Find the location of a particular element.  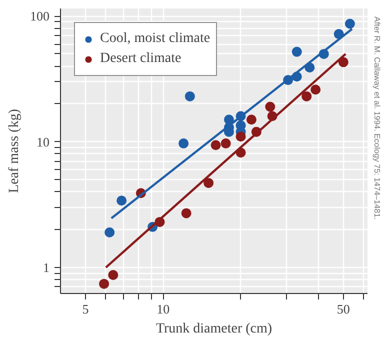

x-tick-label: 50 is located at coordinates (343, 309).